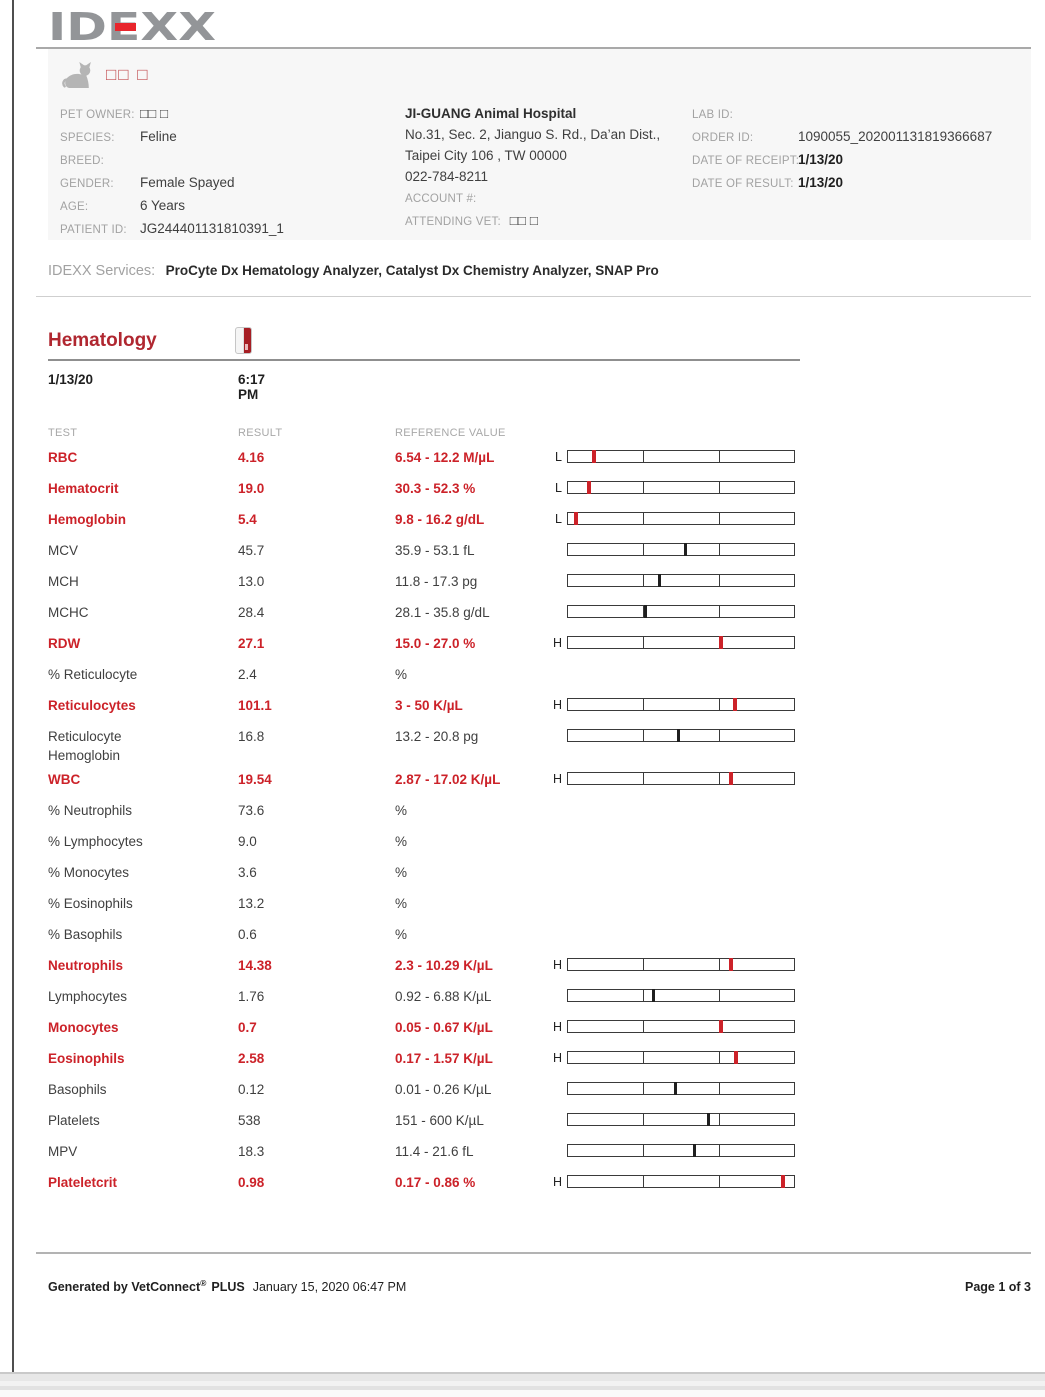  I want to click on hematology-header: Hematology, so click(150, 340).